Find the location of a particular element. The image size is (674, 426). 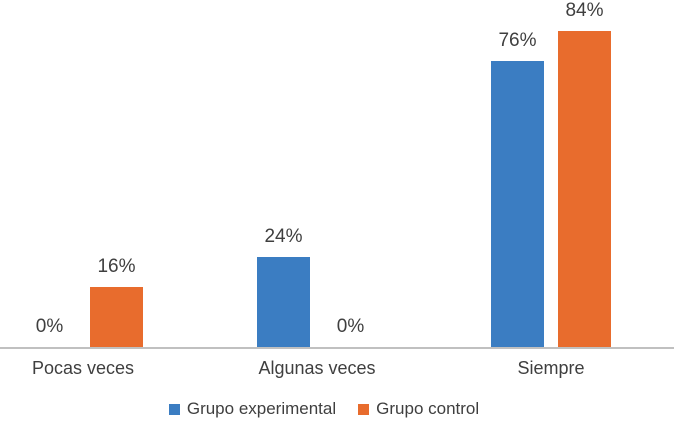

legend-label-grupo-control: Grupo control is located at coordinates (428, 408).